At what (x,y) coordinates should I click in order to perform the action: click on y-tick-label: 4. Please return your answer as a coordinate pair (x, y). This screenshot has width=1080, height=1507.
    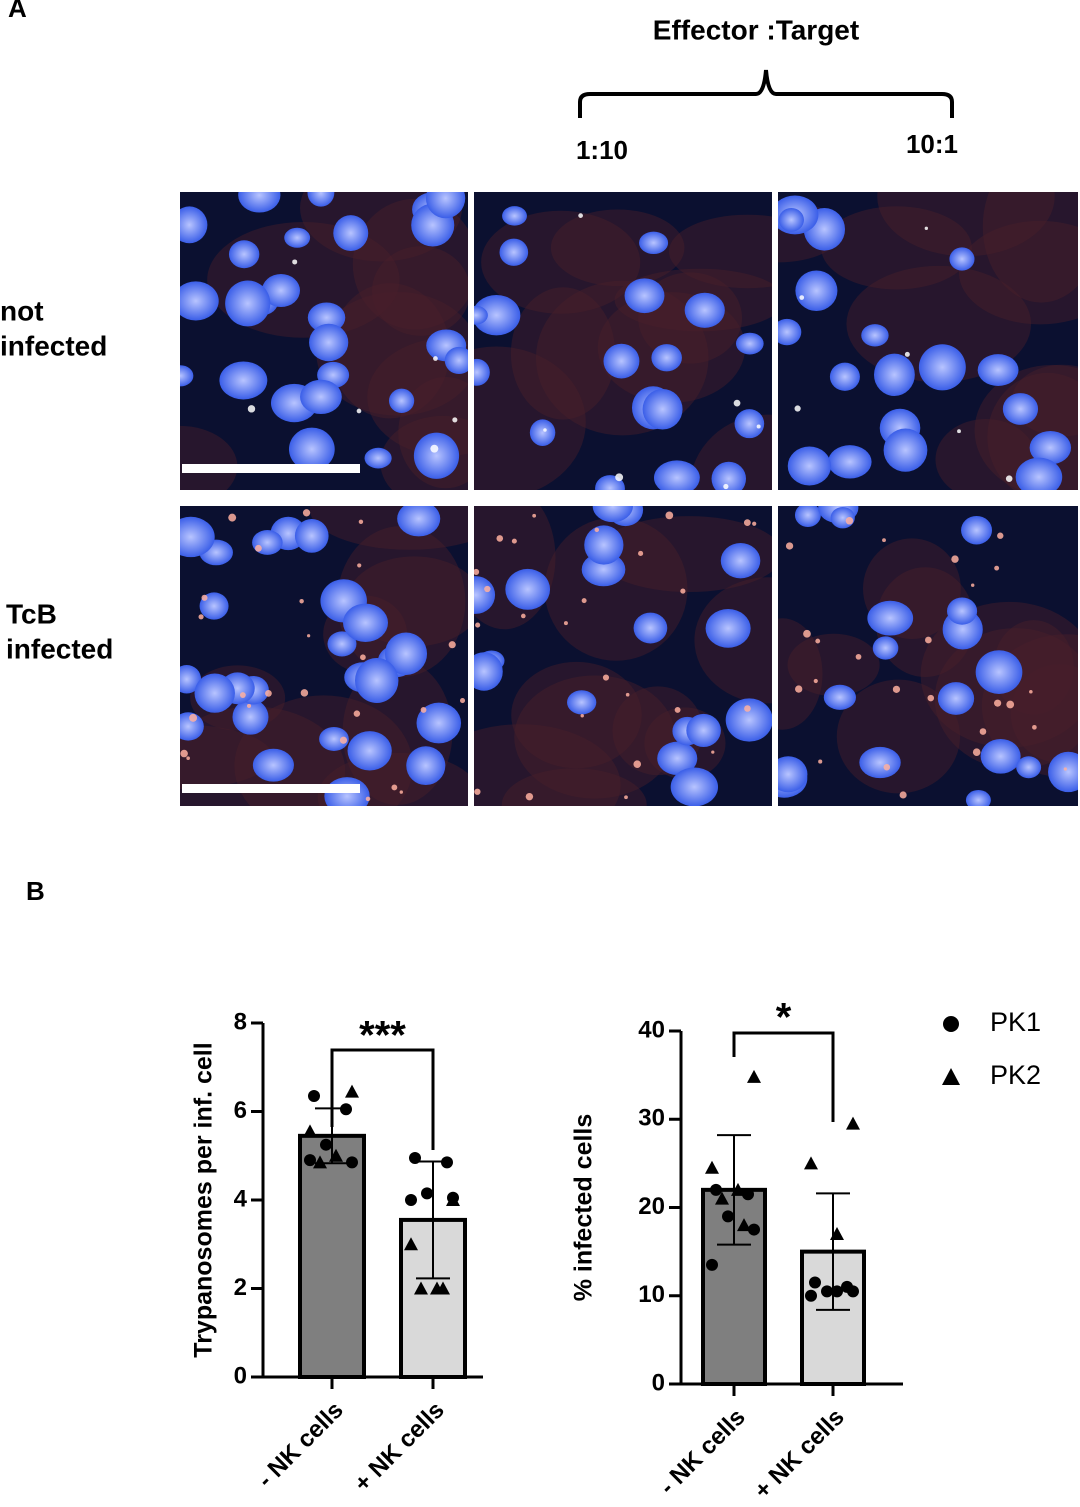
    Looking at the image, I should click on (241, 1198).